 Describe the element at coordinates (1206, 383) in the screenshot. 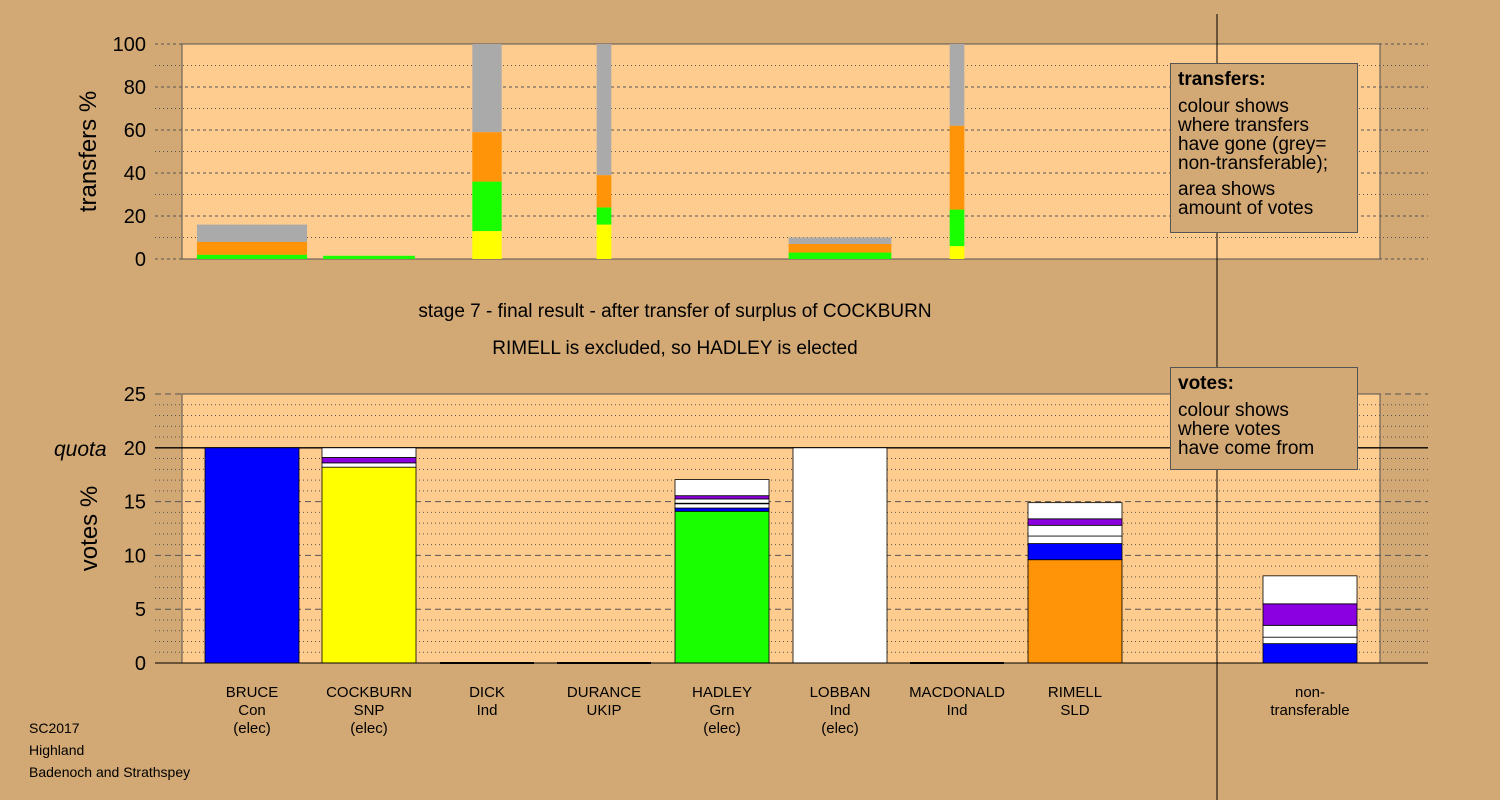

I see `votes-legend-title: votes:` at that location.